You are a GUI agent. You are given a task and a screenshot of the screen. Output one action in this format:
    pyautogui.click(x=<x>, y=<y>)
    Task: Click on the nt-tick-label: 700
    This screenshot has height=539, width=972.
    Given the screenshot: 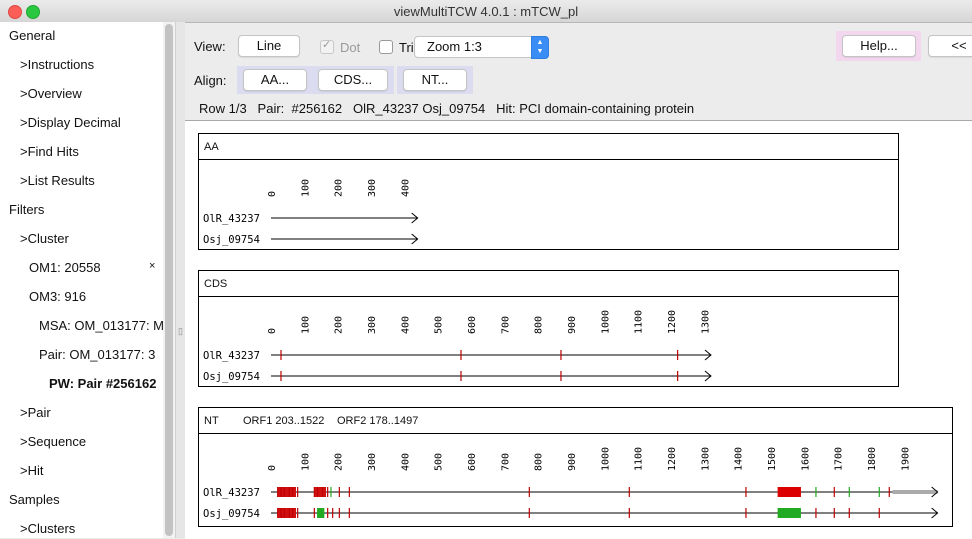 What is the action you would take?
    pyautogui.click(x=505, y=462)
    